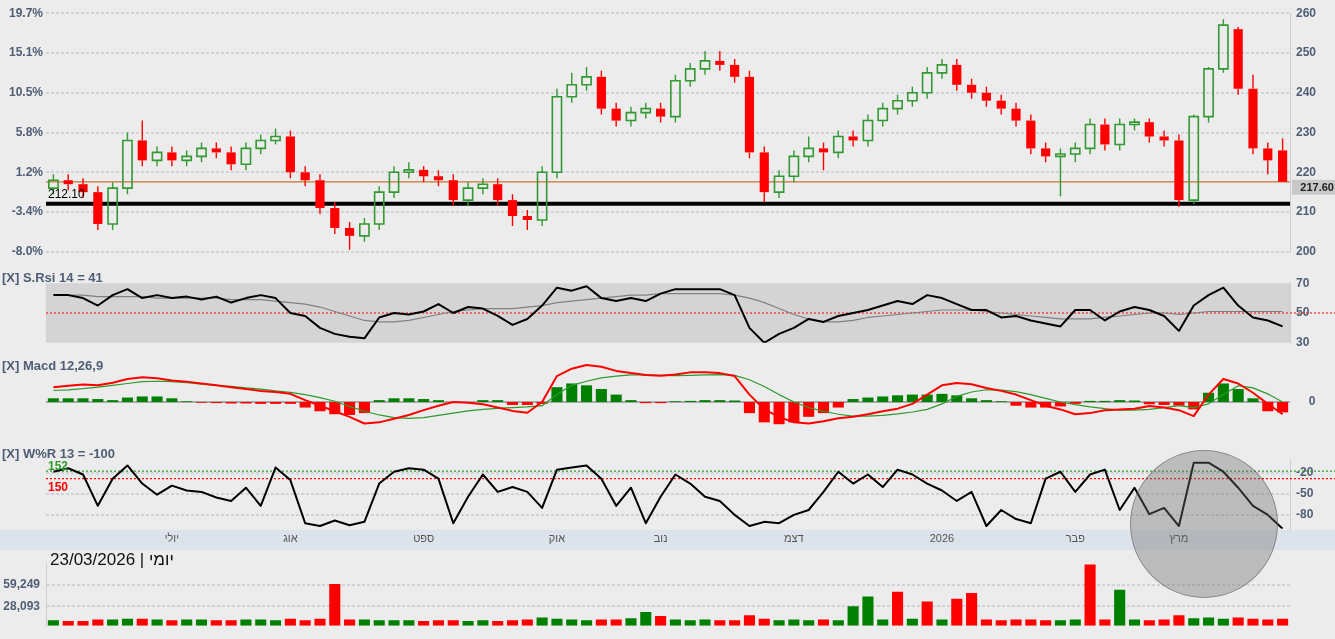 This screenshot has width=1335, height=639. I want to click on chart-title: [X] Macd 12,26,9, so click(53, 366).